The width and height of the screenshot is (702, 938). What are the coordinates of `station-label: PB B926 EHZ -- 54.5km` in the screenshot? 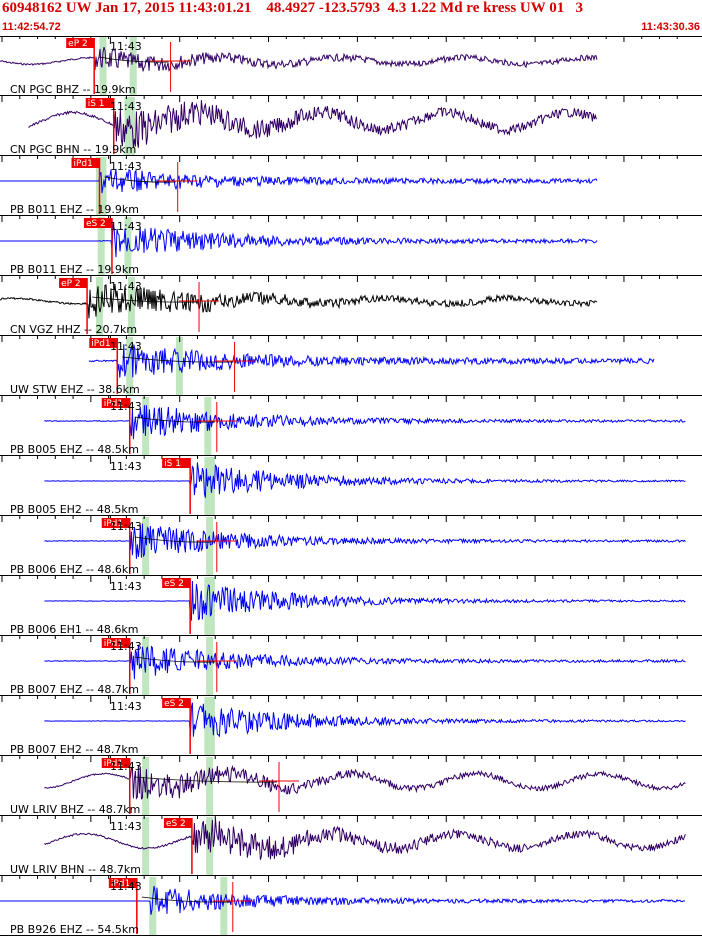 It's located at (74, 929).